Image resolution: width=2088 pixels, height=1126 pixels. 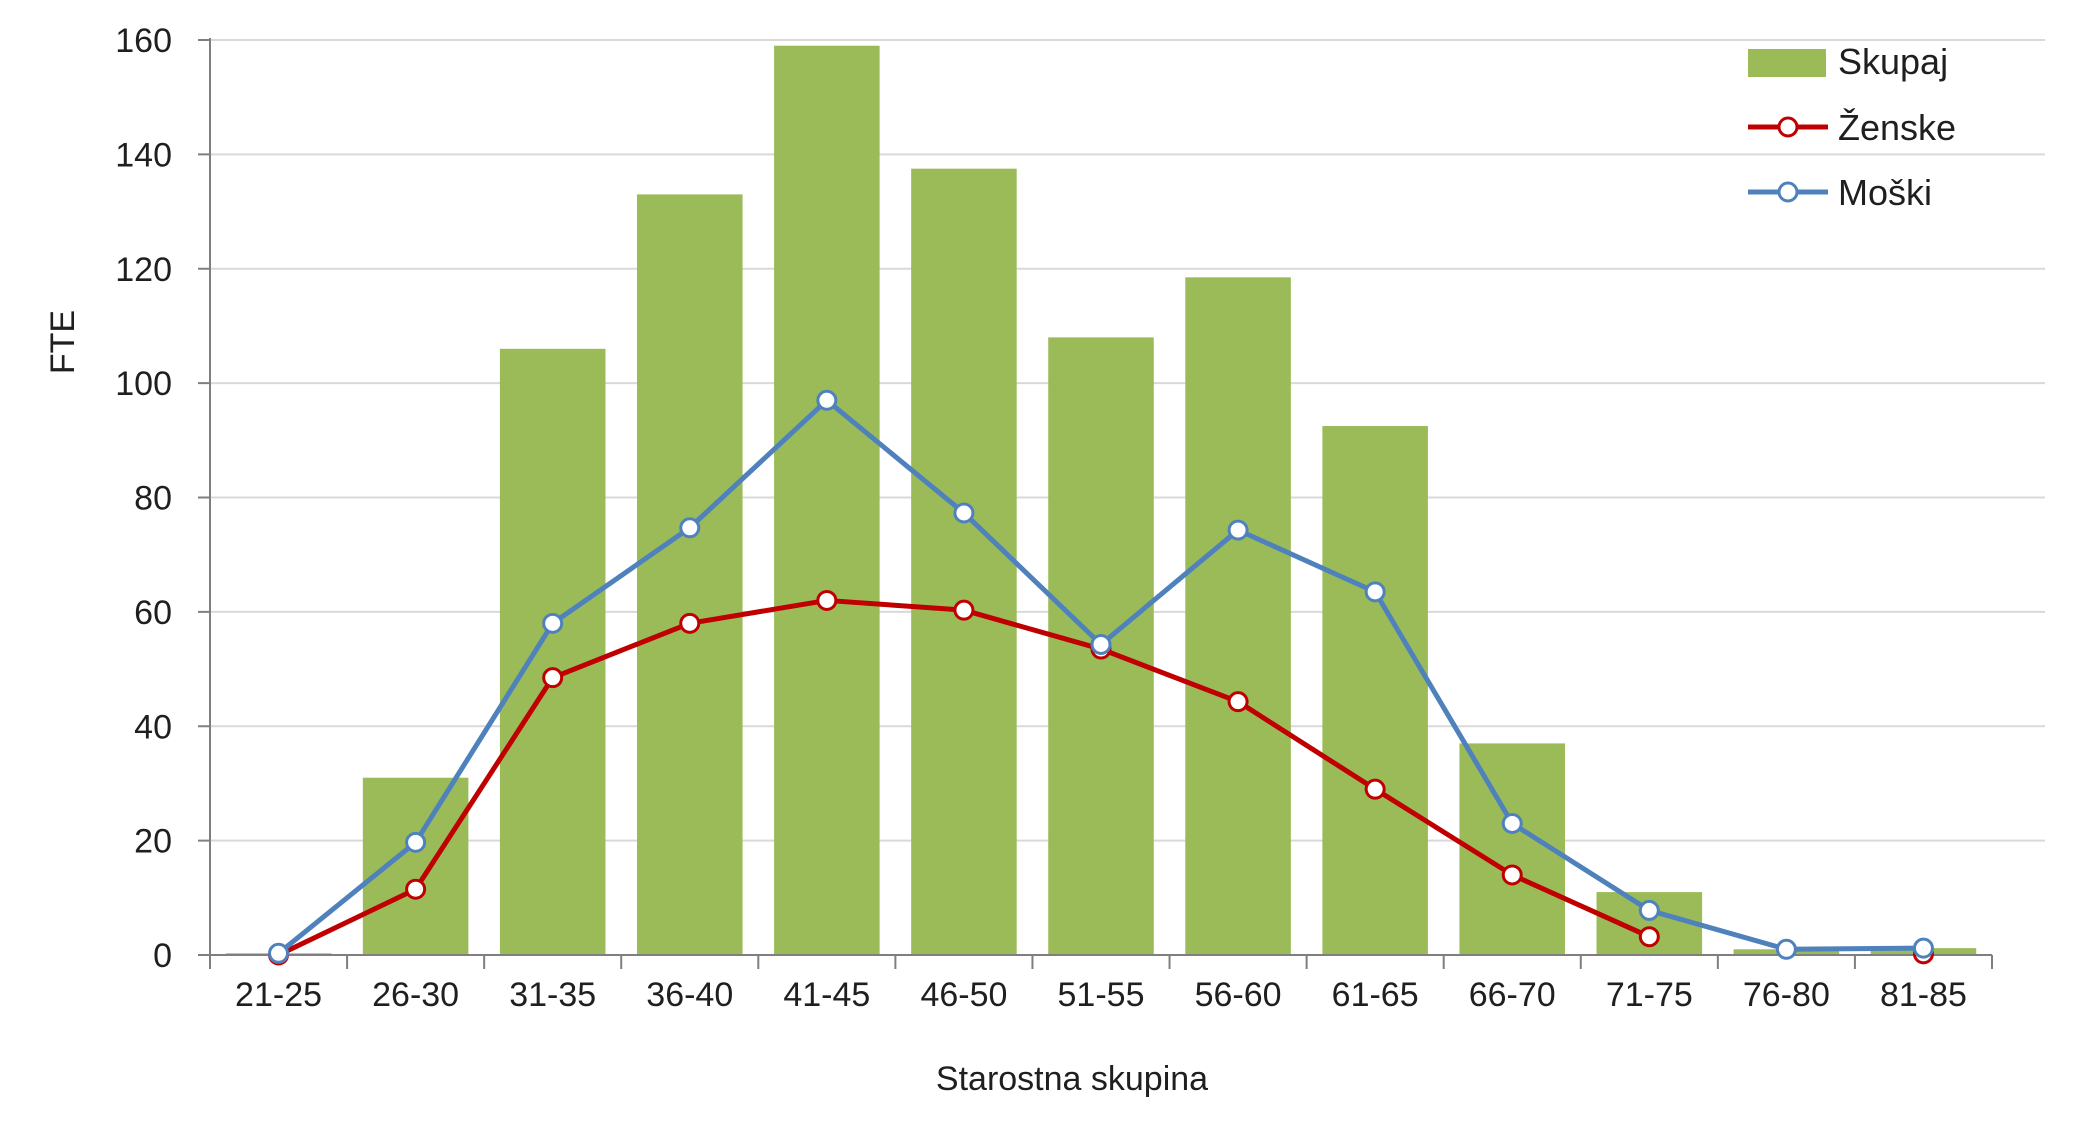 What do you see at coordinates (1649, 995) in the screenshot?
I see `x-tick-label-71-75: 71-75` at bounding box center [1649, 995].